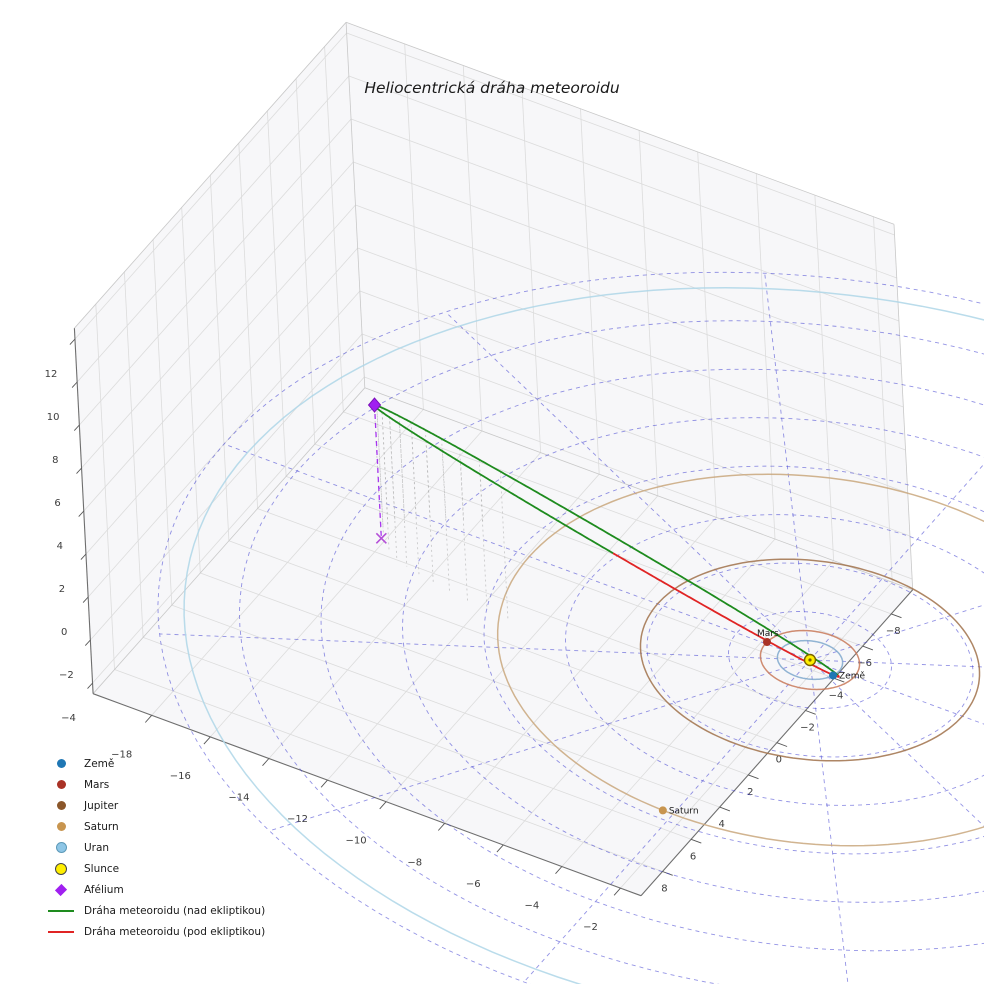 This screenshot has height=984, width=984. I want to click on aphelion-diamond-marker, so click(374, 405).